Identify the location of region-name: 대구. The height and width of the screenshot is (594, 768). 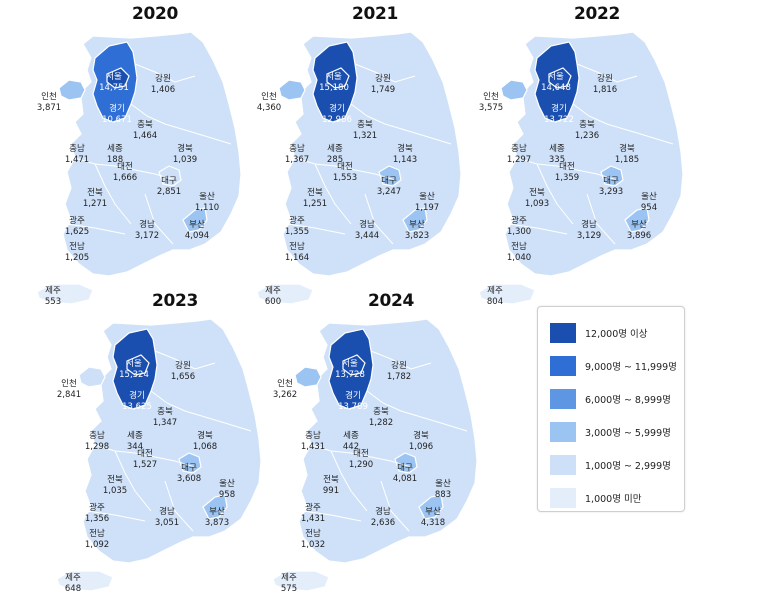
(389, 181).